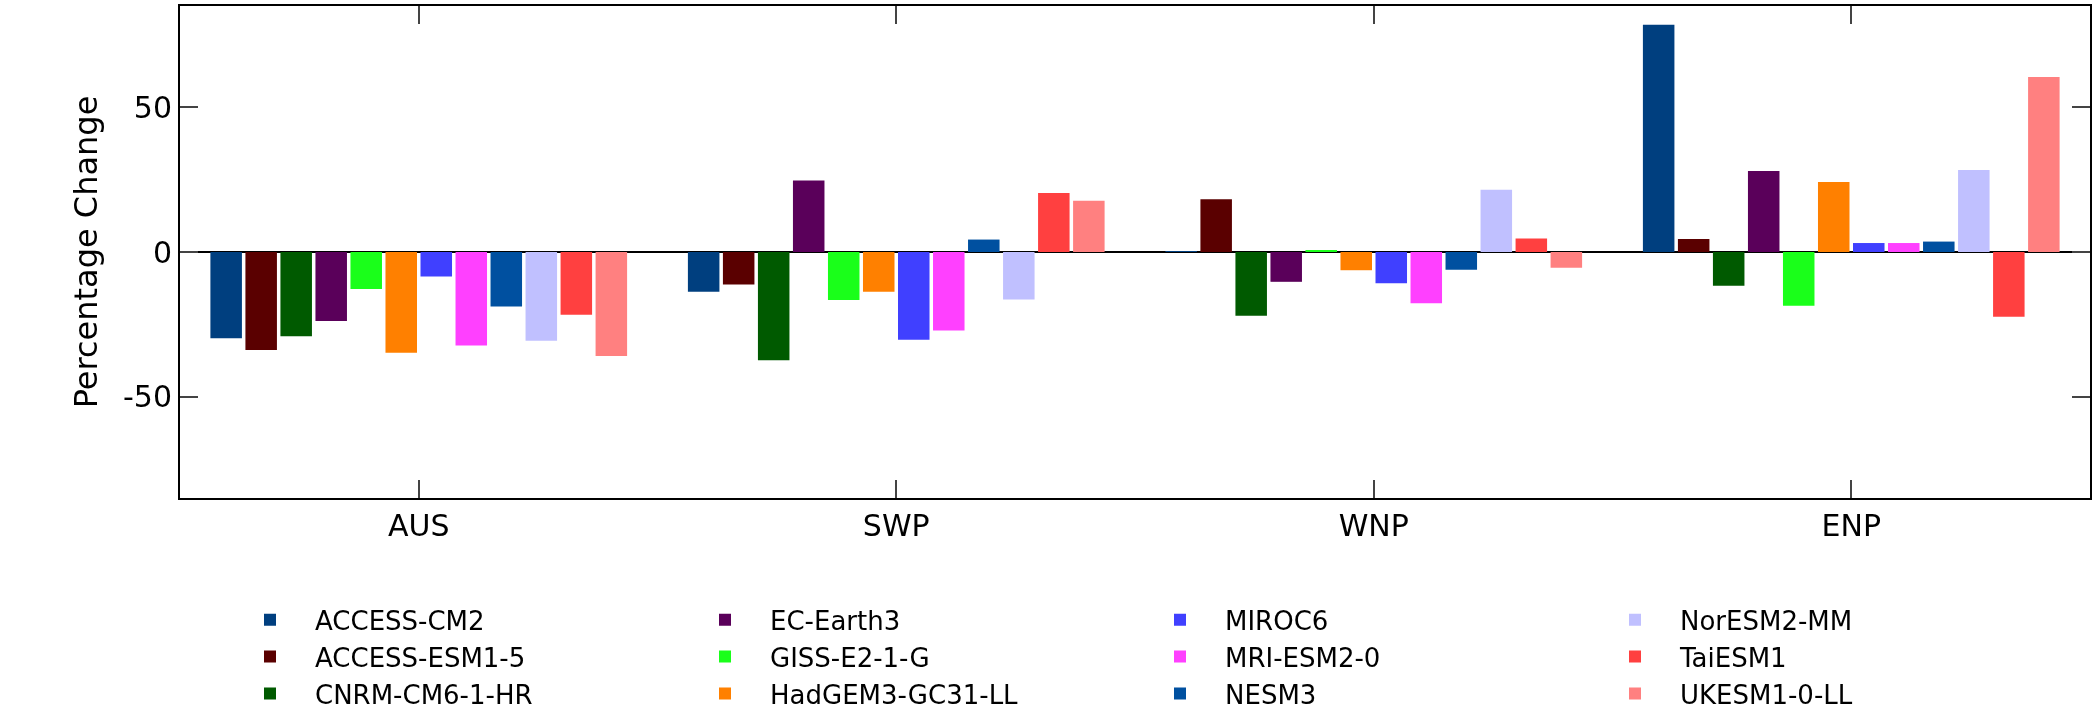 This screenshot has height=724, width=2098. Describe the element at coordinates (162, 252) in the screenshot. I see `y-tick-label: 0` at that location.